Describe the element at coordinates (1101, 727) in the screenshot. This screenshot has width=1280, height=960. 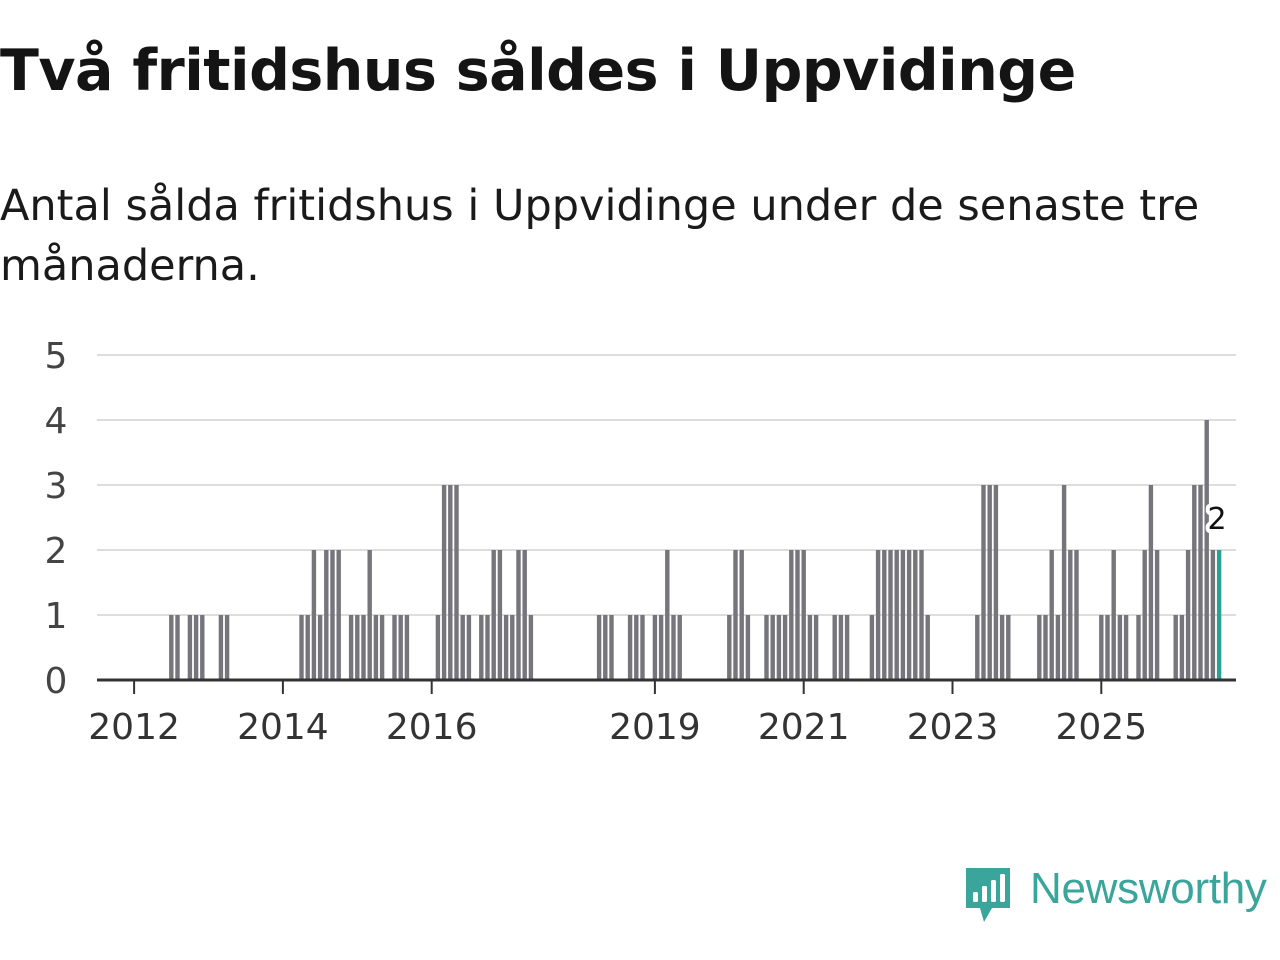
I see `x-tick-label: 2025` at that location.